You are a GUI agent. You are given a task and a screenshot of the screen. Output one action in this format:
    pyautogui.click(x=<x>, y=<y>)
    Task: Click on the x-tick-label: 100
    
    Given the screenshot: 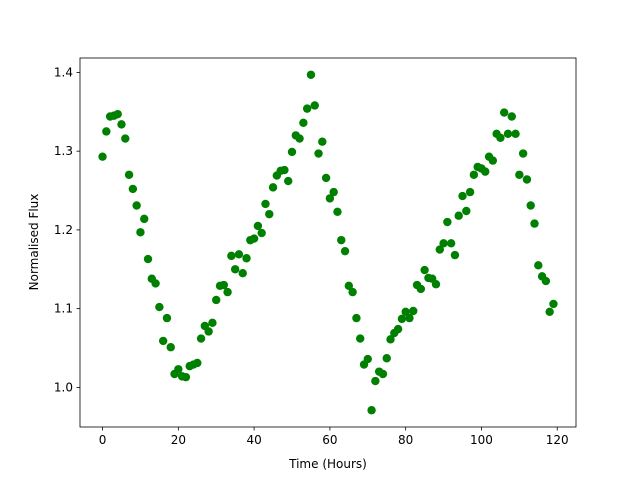 What is the action you would take?
    pyautogui.click(x=481, y=440)
    